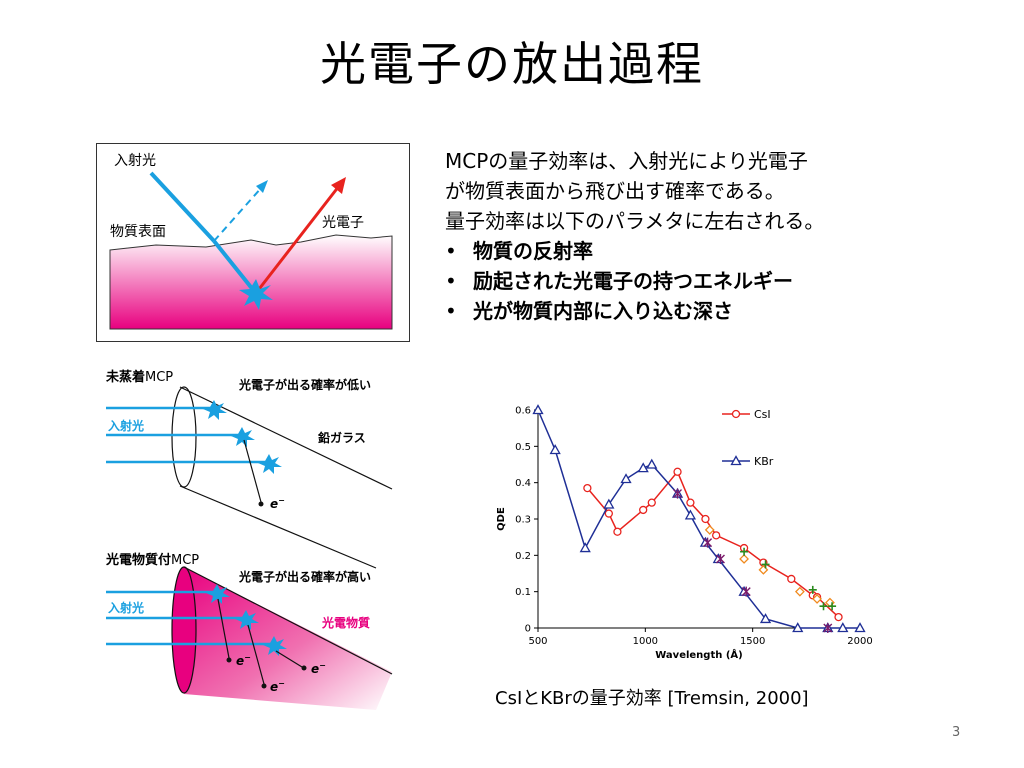 This screenshot has height=768, width=1024. What do you see at coordinates (126, 607) in the screenshot?
I see `bottom-incident-label: 入射光` at bounding box center [126, 607].